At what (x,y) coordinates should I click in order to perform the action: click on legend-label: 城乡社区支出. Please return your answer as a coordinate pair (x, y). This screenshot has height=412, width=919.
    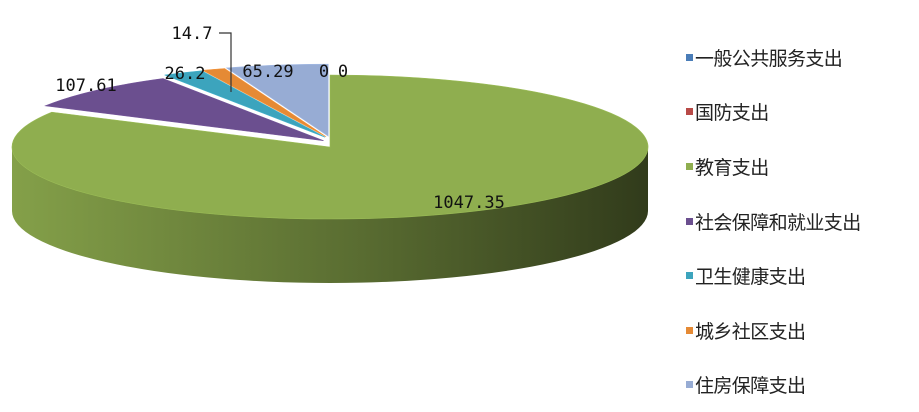
    Looking at the image, I should click on (750, 331).